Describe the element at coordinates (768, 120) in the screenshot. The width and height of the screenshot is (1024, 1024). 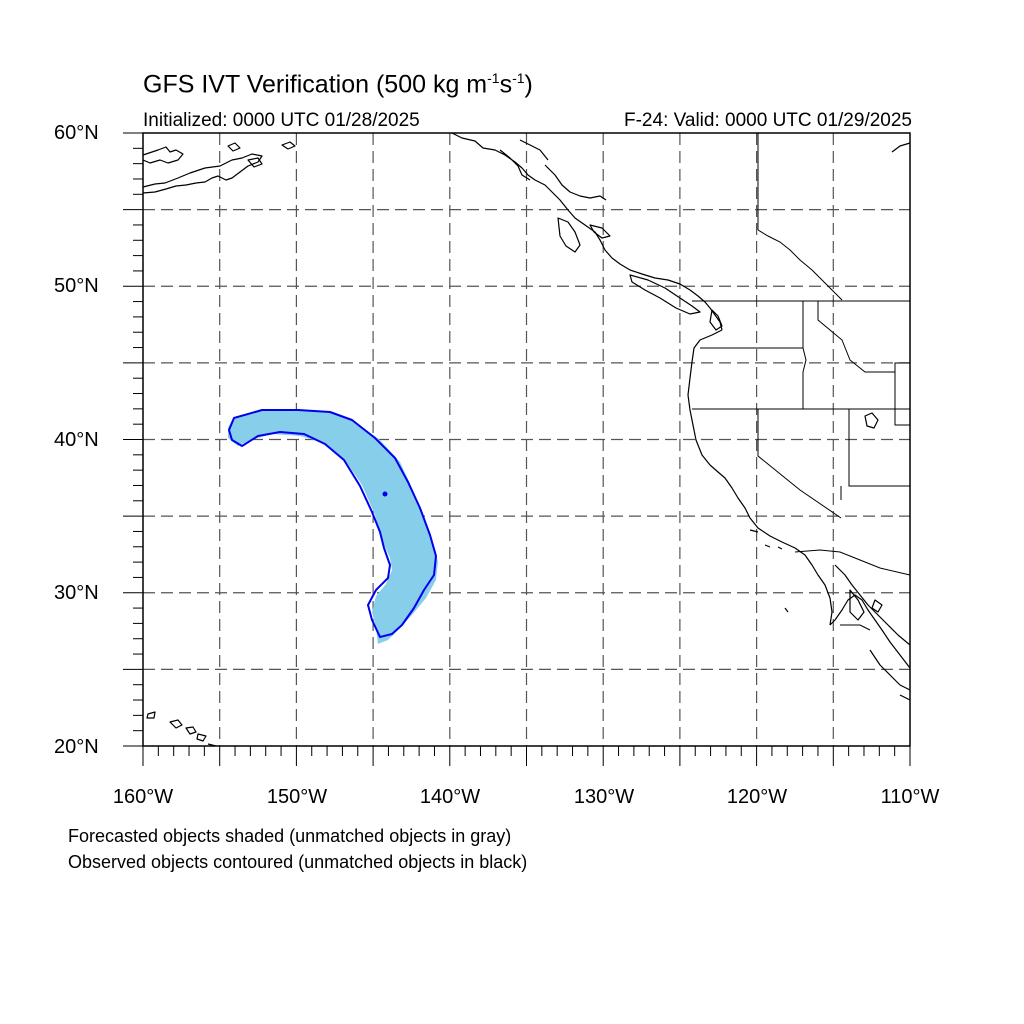
I see `valid-time-label: F-24: Valid: 0000 UTC 01/29/2025` at that location.